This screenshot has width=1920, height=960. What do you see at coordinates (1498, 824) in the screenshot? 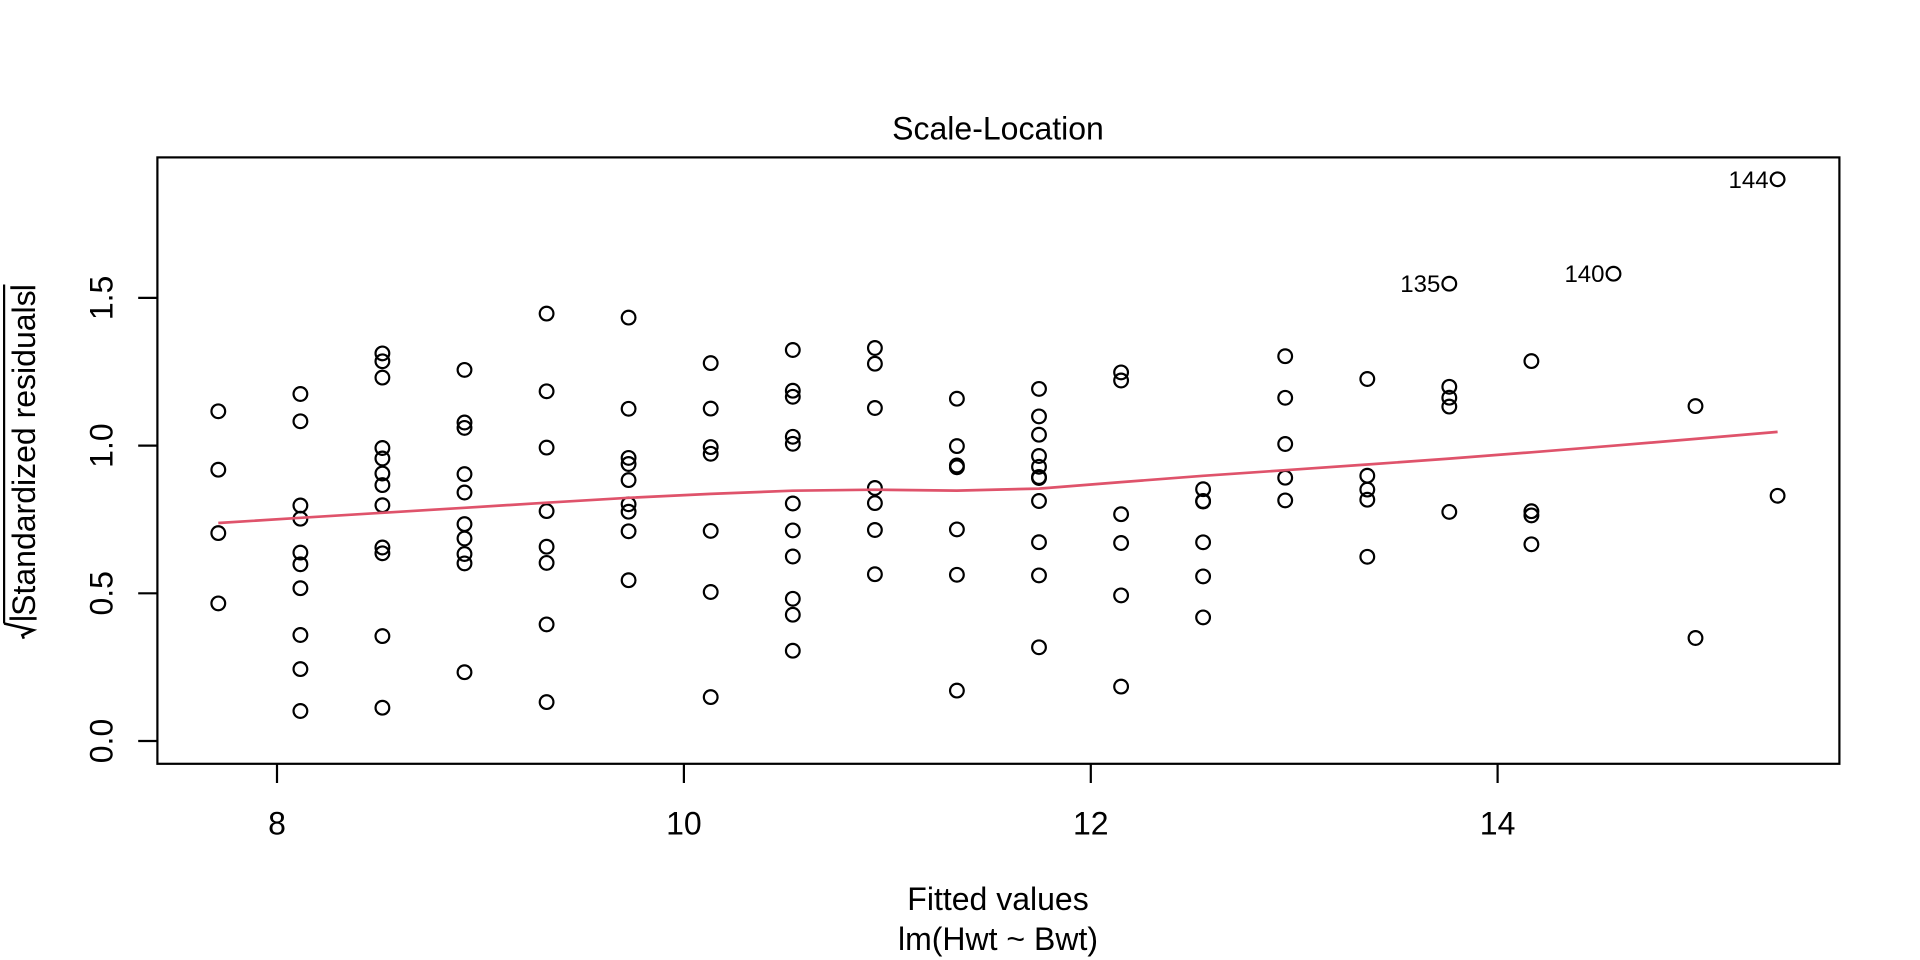
I see `svg-text: 14` at bounding box center [1498, 824].